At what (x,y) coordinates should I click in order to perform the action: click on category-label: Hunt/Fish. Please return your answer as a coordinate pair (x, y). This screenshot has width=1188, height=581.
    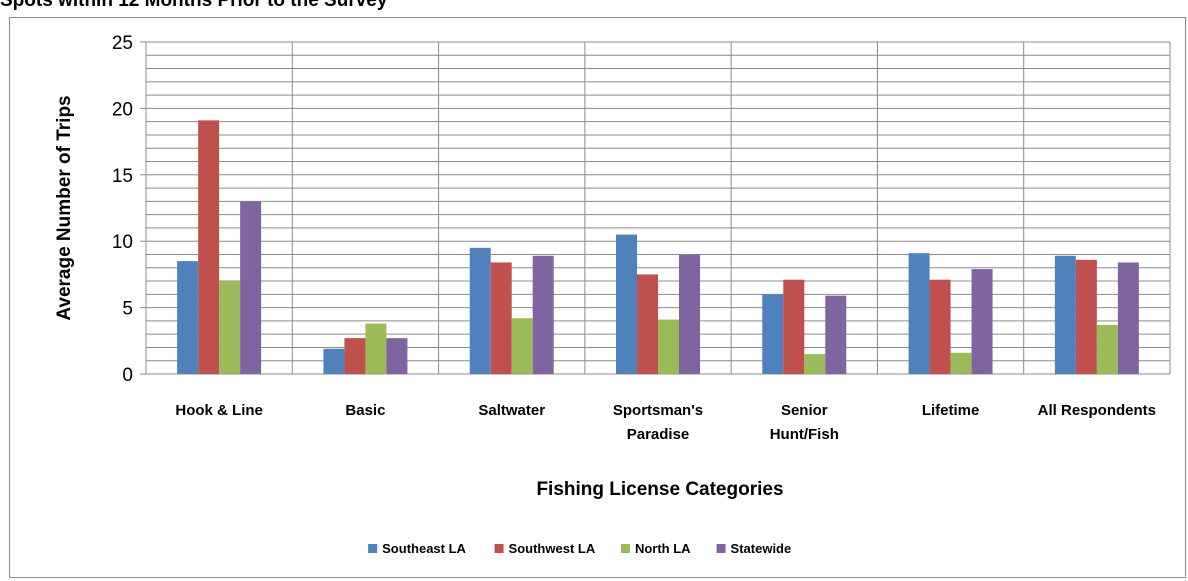
    Looking at the image, I should click on (804, 434).